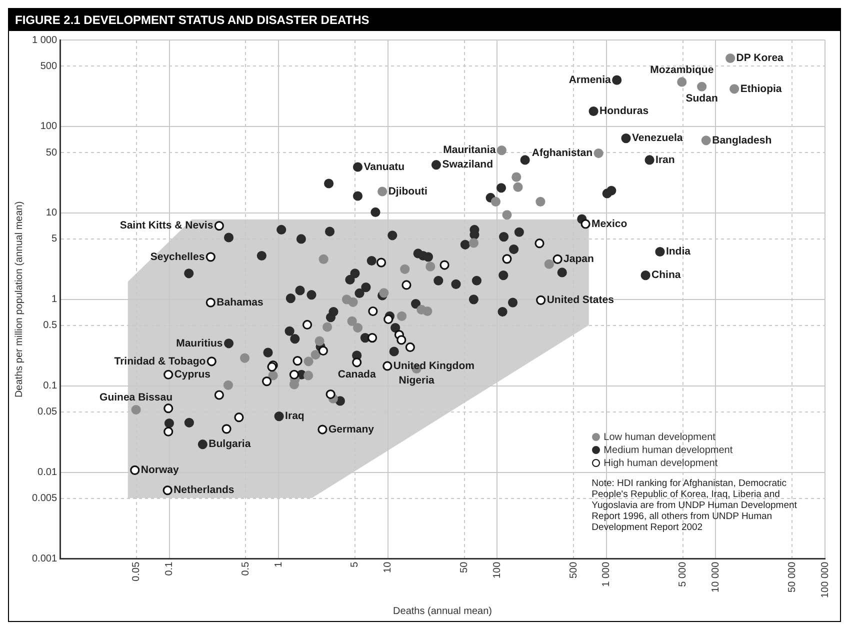 This screenshot has width=849, height=632. What do you see at coordinates (624, 111) in the screenshot?
I see `annotation: Honduras` at bounding box center [624, 111].